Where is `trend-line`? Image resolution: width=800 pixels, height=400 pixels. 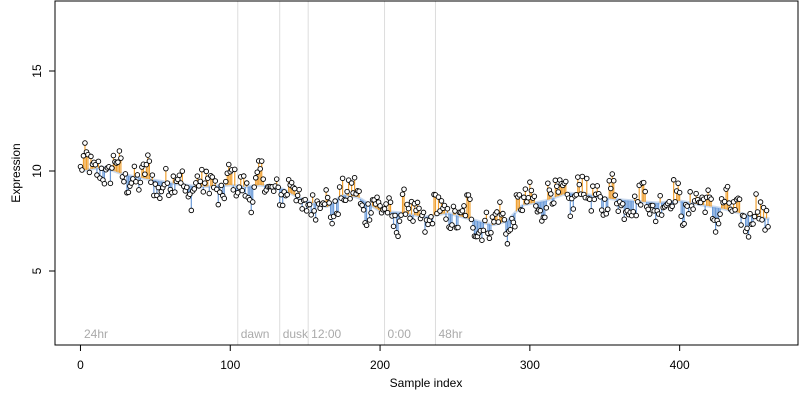
trend-line is located at coordinates (425, 196).